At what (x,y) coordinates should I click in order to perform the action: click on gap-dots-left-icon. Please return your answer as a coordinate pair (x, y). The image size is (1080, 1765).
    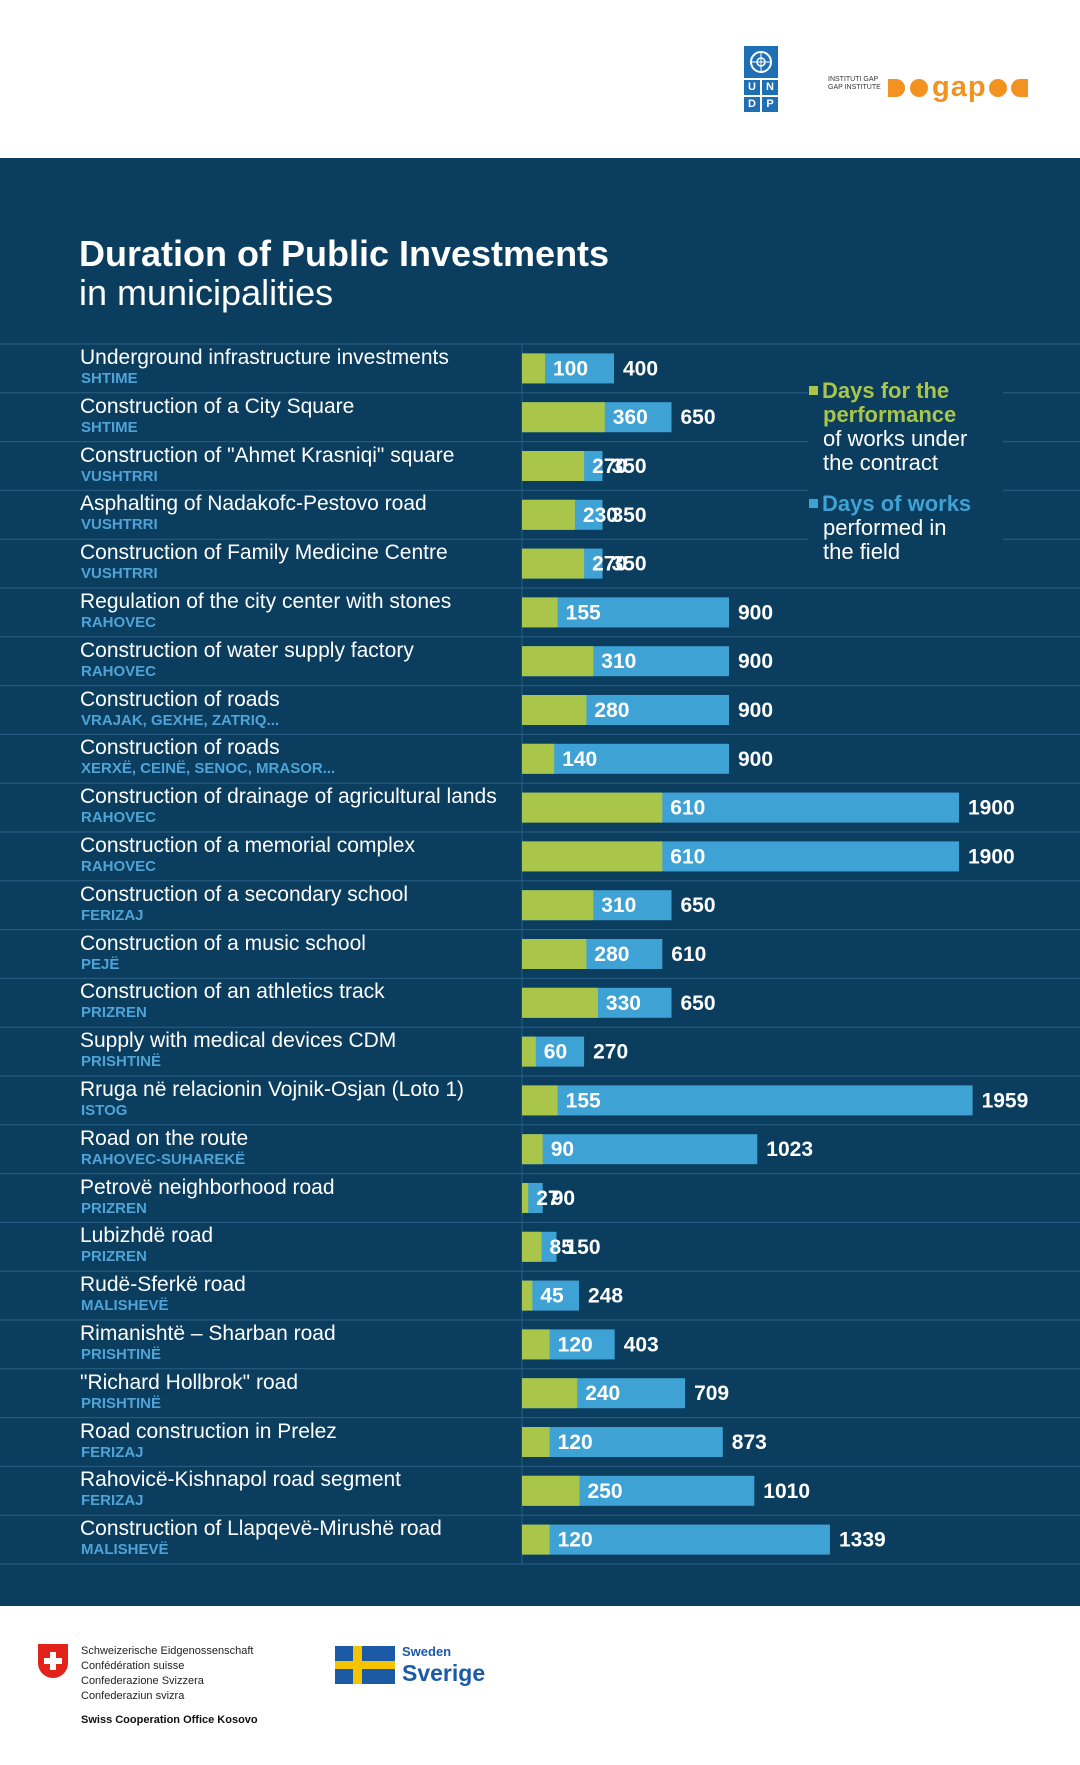
    Looking at the image, I should click on (908, 88).